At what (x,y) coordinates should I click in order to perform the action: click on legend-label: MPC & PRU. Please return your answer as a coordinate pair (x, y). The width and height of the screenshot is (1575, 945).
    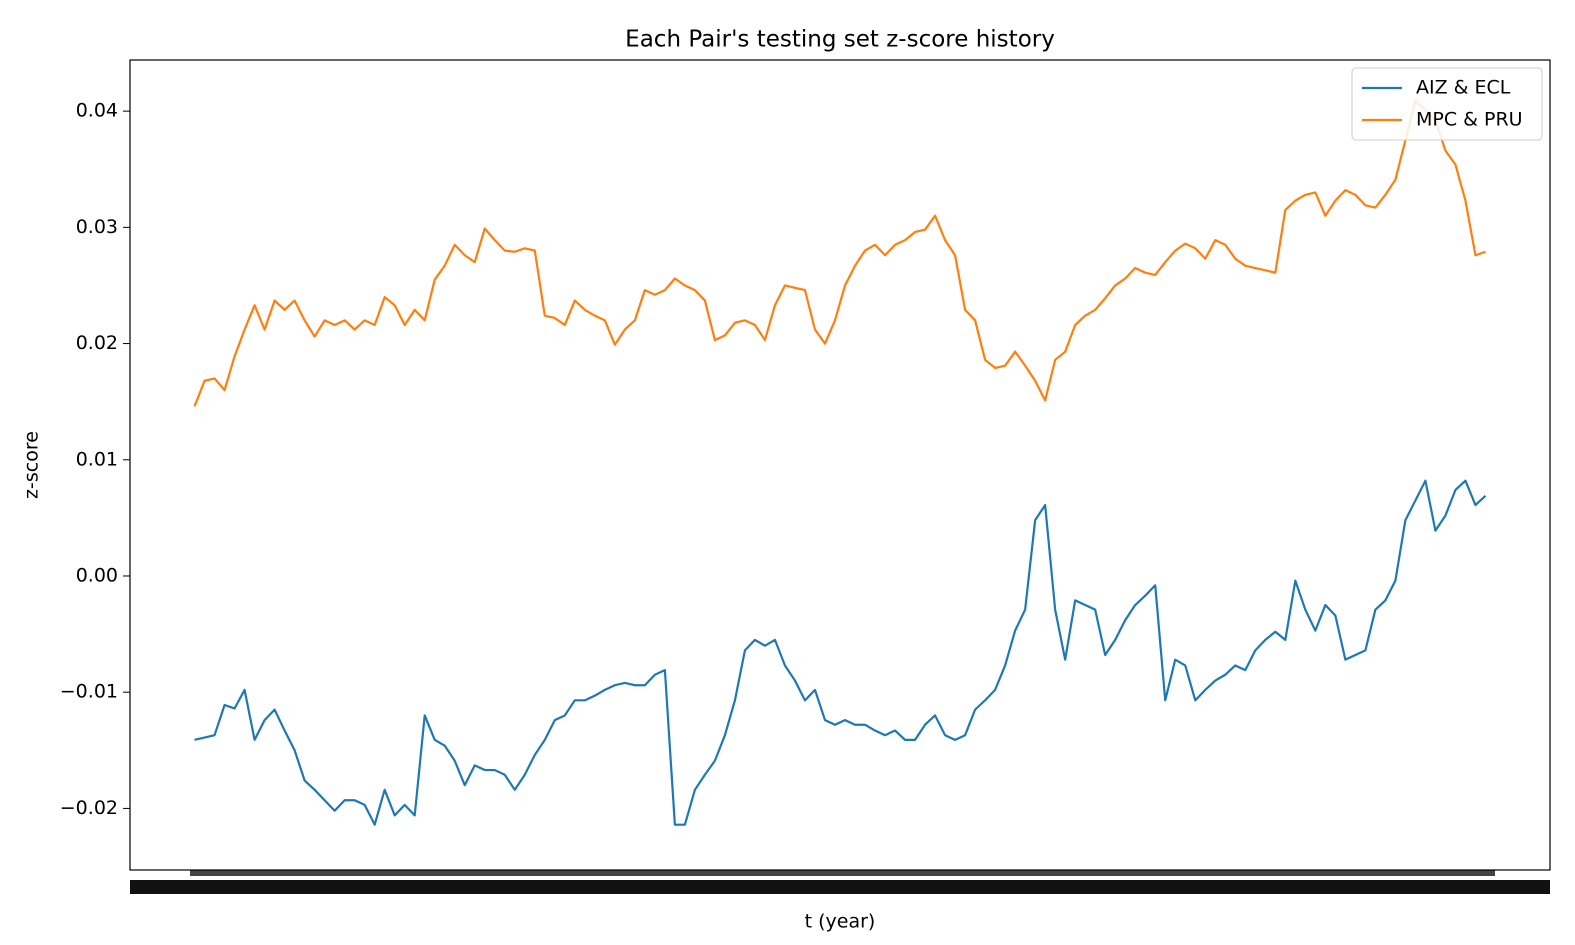
    Looking at the image, I should click on (1469, 120).